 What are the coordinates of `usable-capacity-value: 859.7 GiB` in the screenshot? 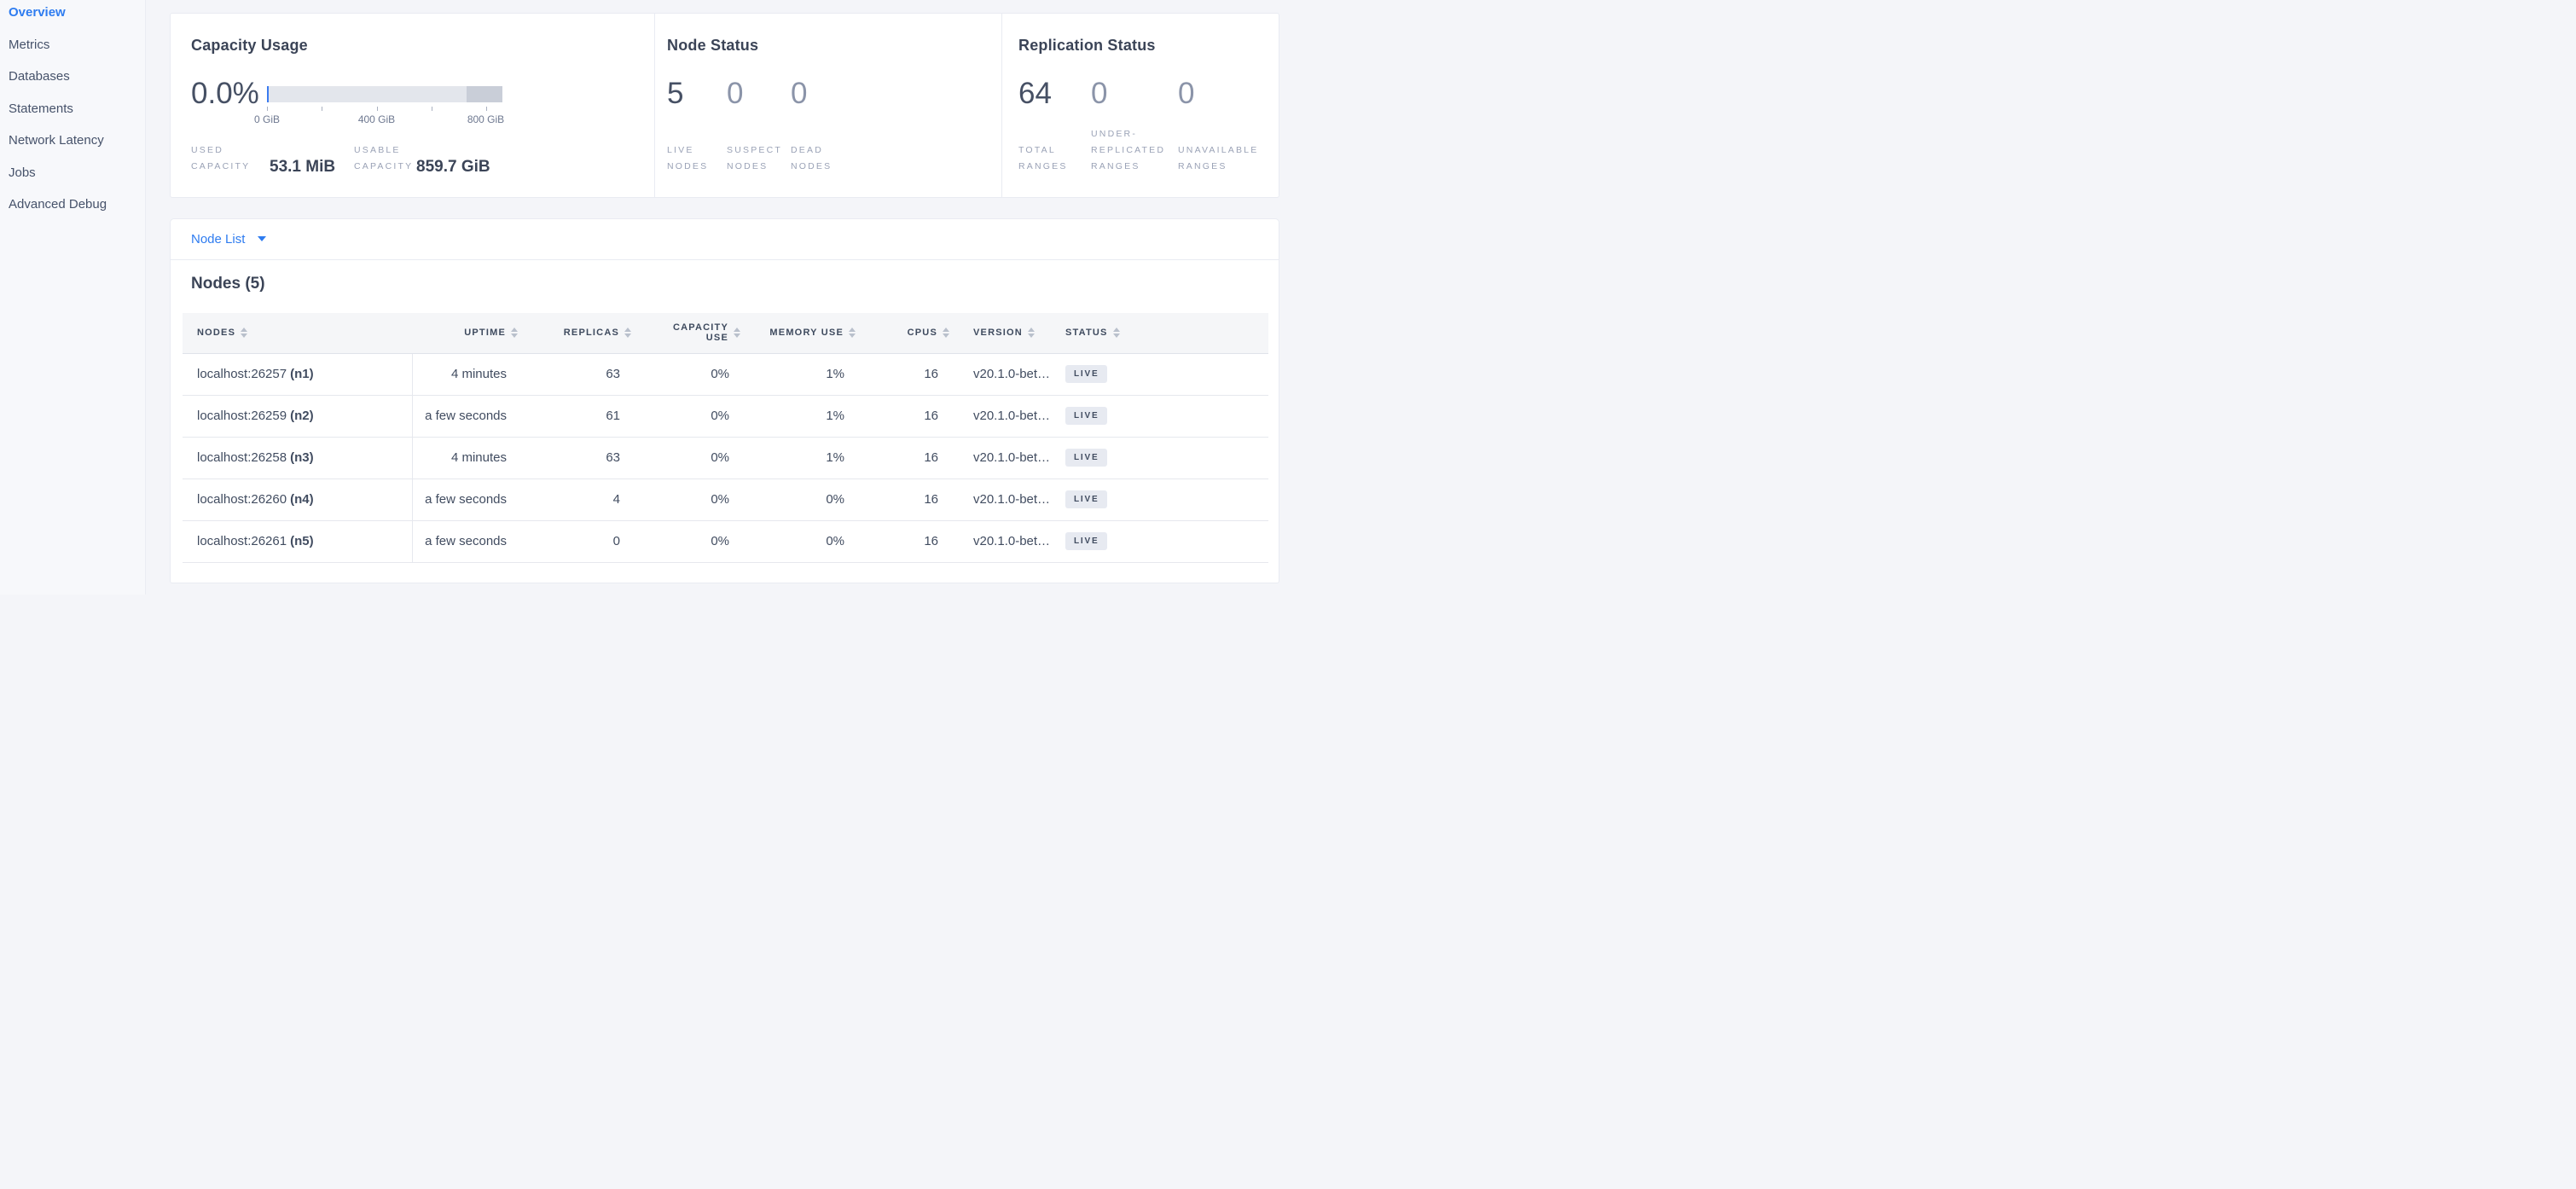 It's located at (453, 166).